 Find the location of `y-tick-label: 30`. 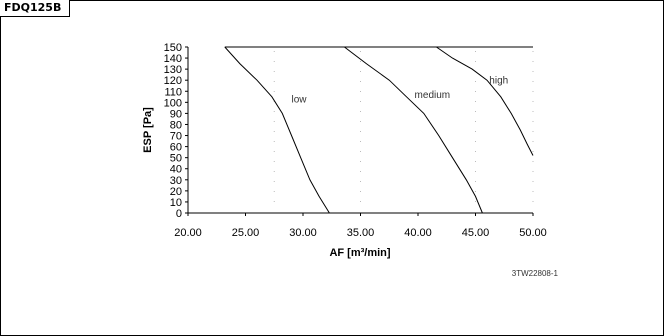

y-tick-label: 30 is located at coordinates (176, 181).